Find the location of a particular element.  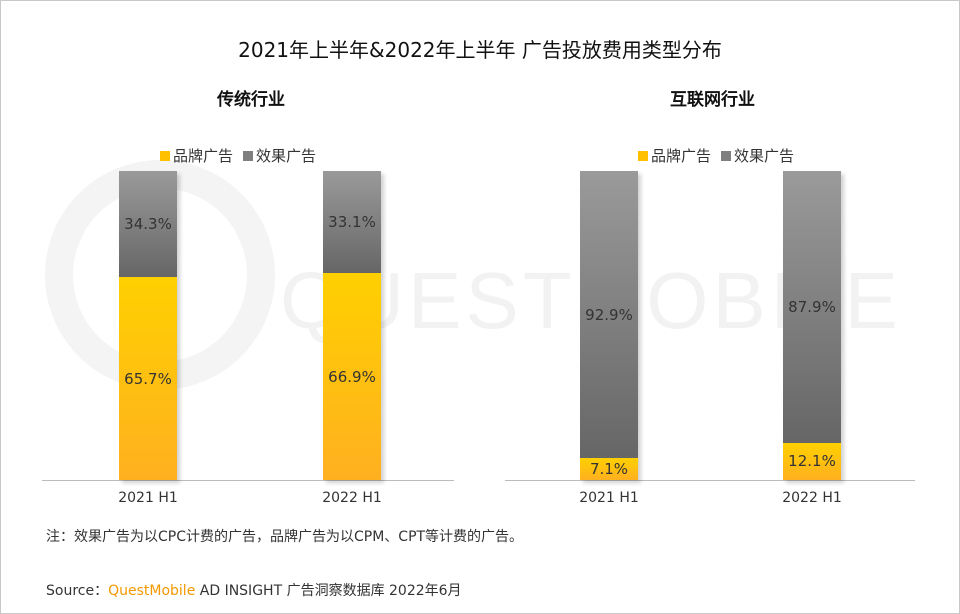

stacked-bar: 12.1% 87.9% is located at coordinates (812, 325).